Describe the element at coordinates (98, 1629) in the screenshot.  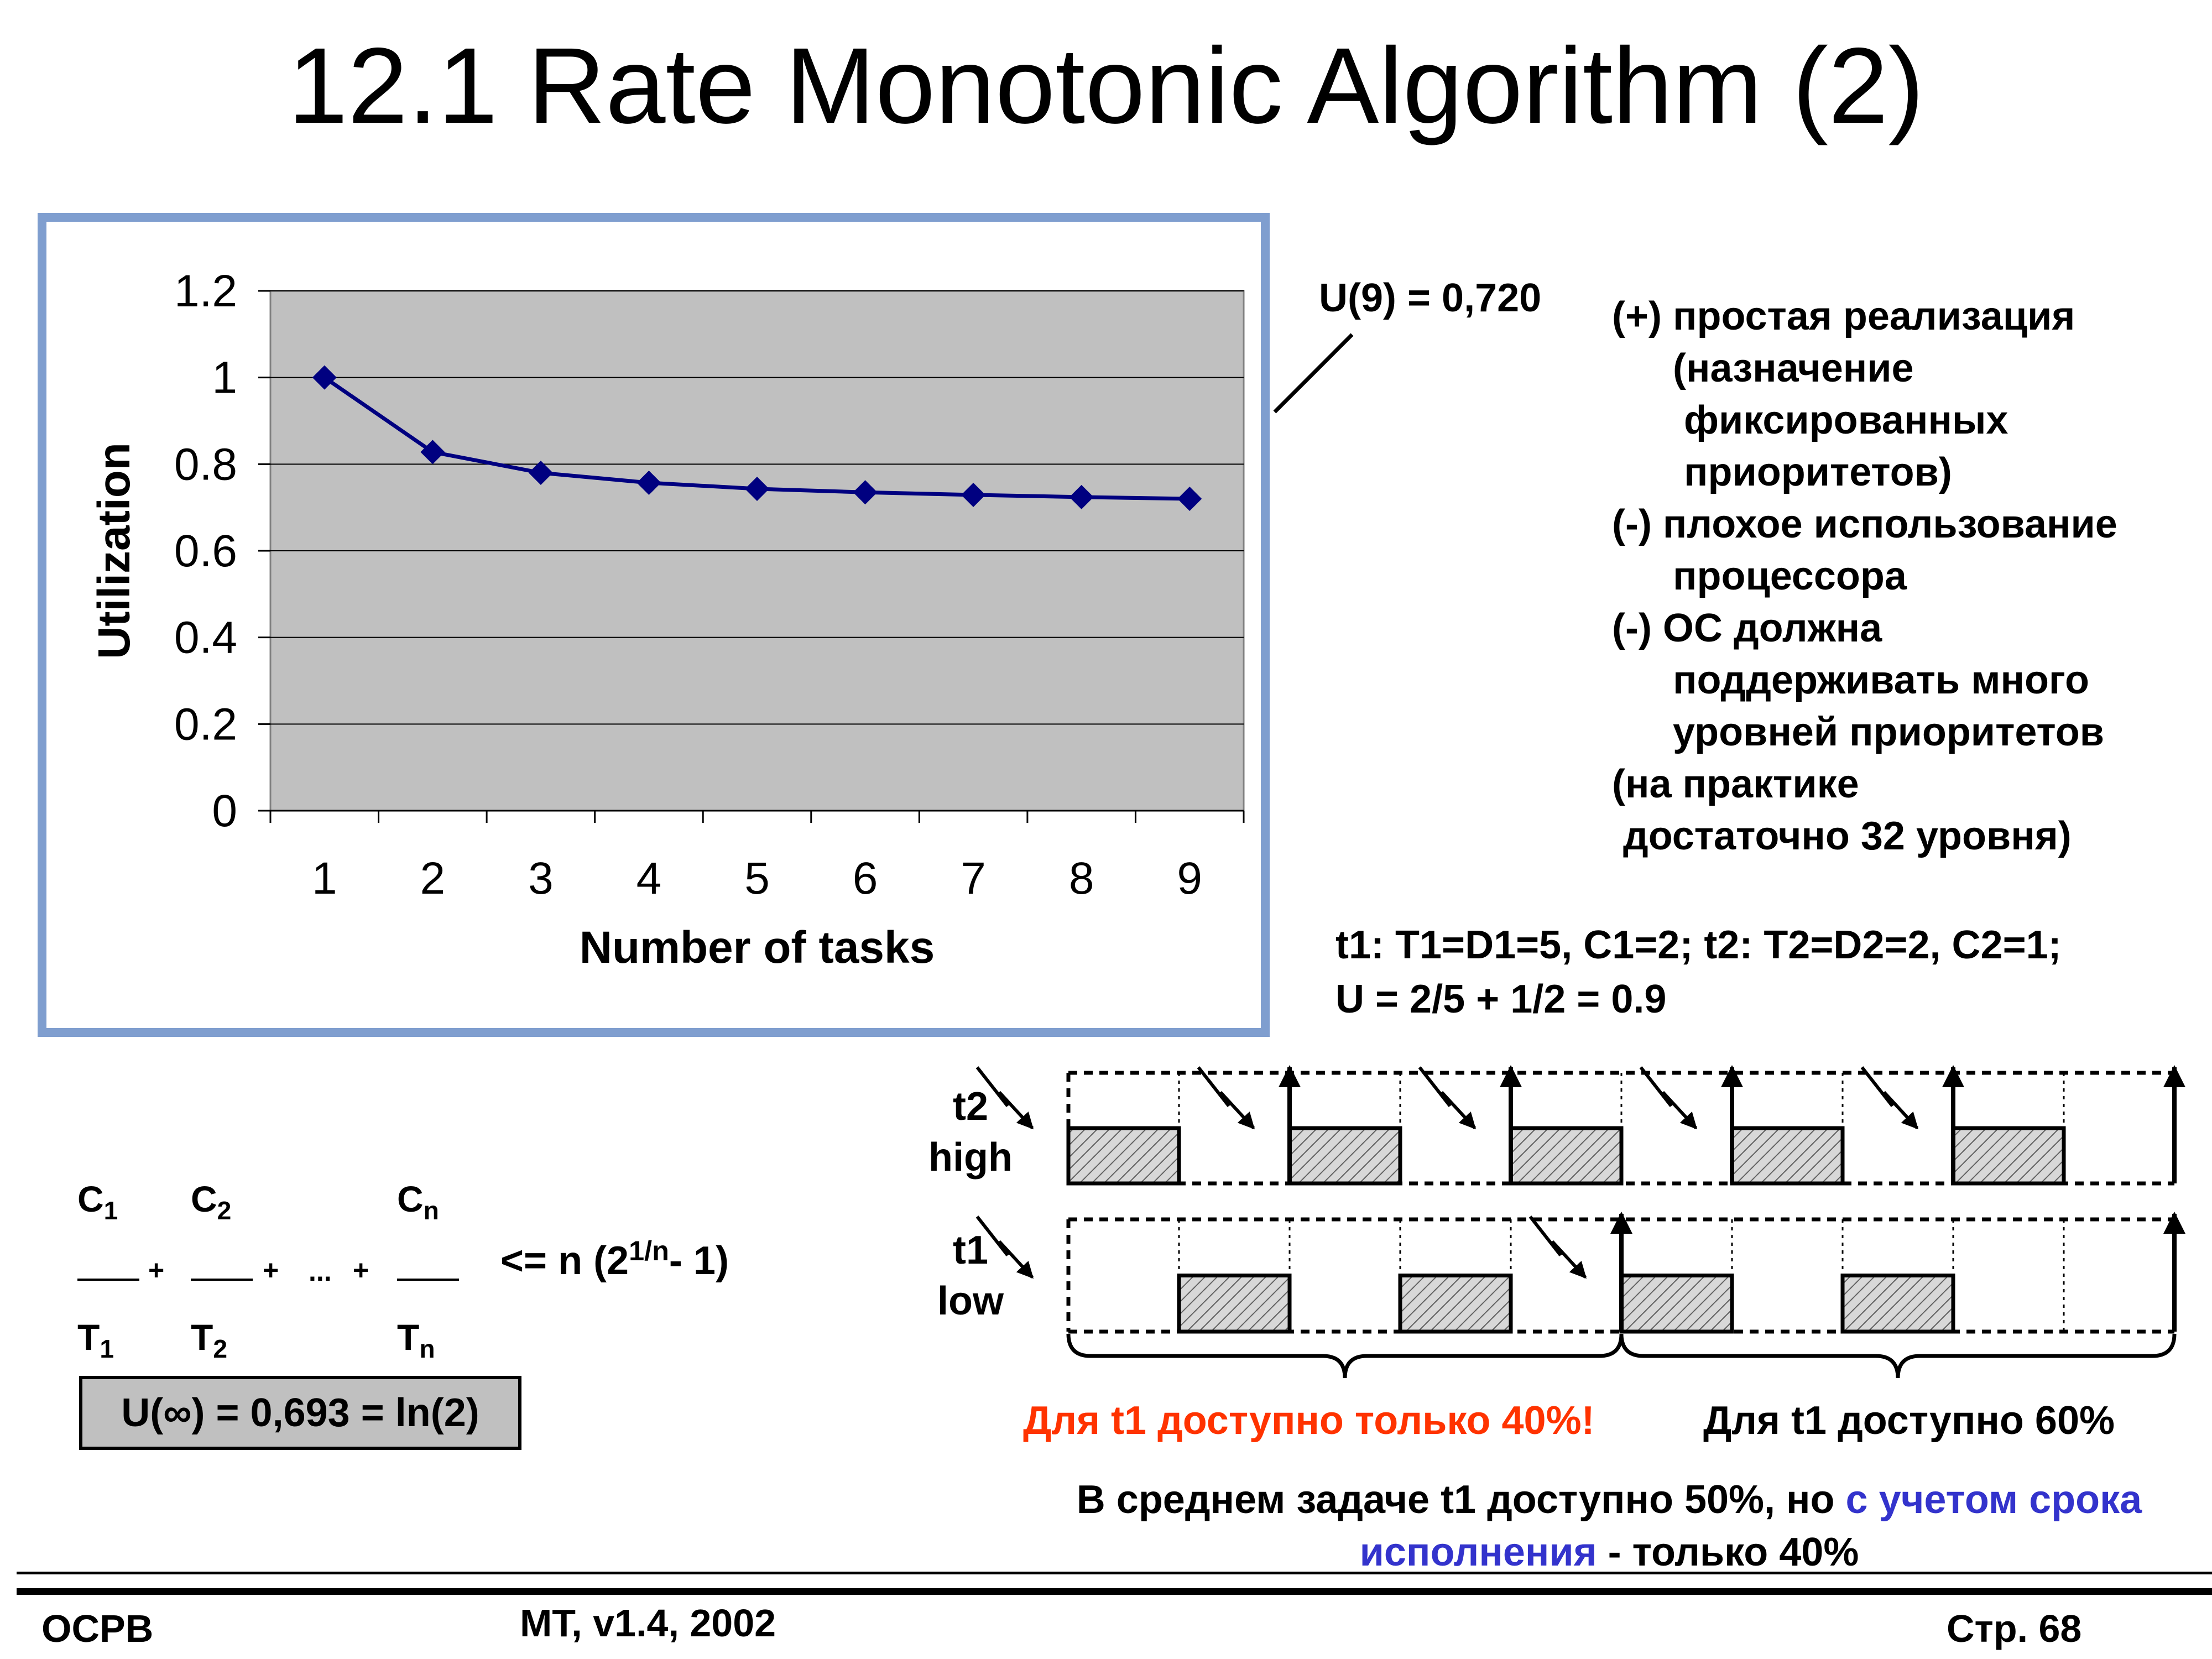
I see `footer-course: ОСРВ` at that location.